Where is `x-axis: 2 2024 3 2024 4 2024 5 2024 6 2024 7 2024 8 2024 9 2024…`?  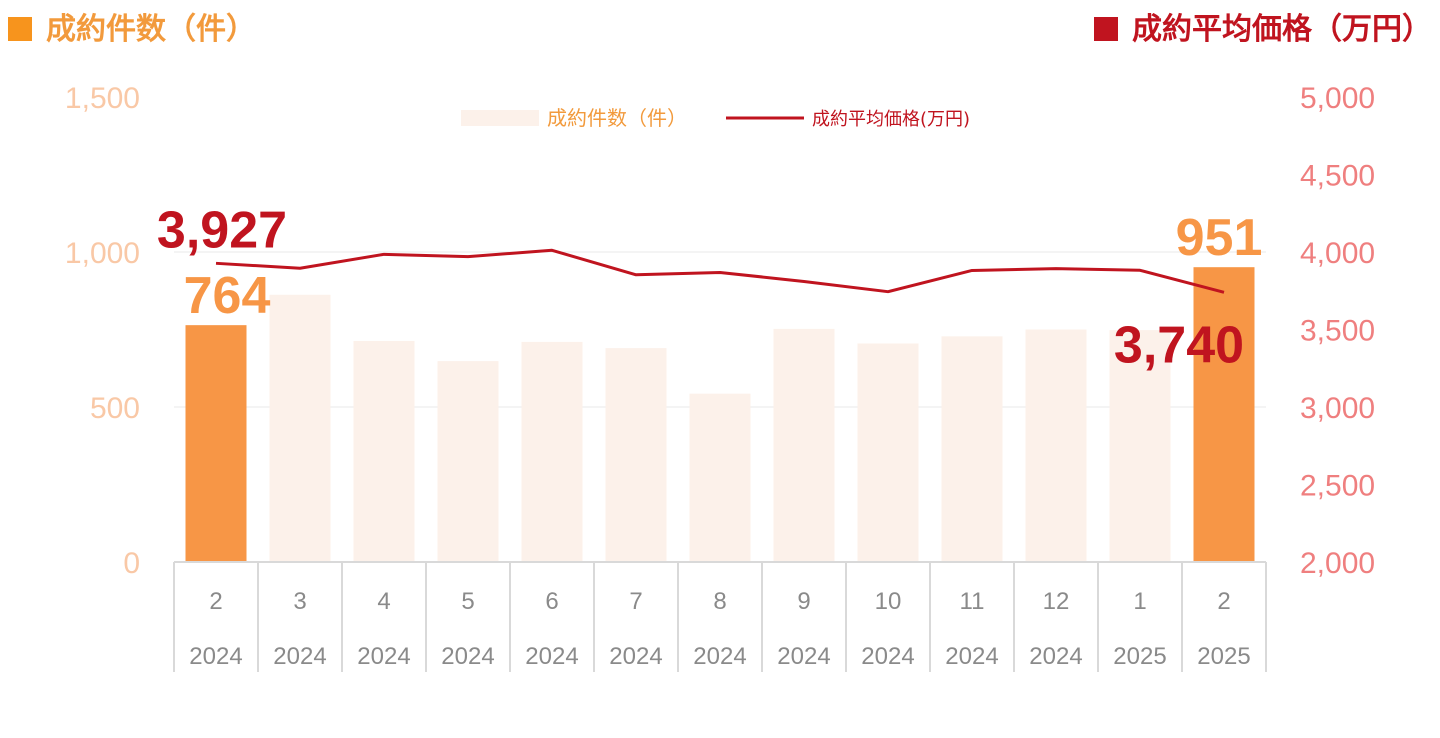 x-axis: 2 2024 3 2024 4 2024 5 2024 6 2024 7 2024 8 2024 9 2024… is located at coordinates (720, 616).